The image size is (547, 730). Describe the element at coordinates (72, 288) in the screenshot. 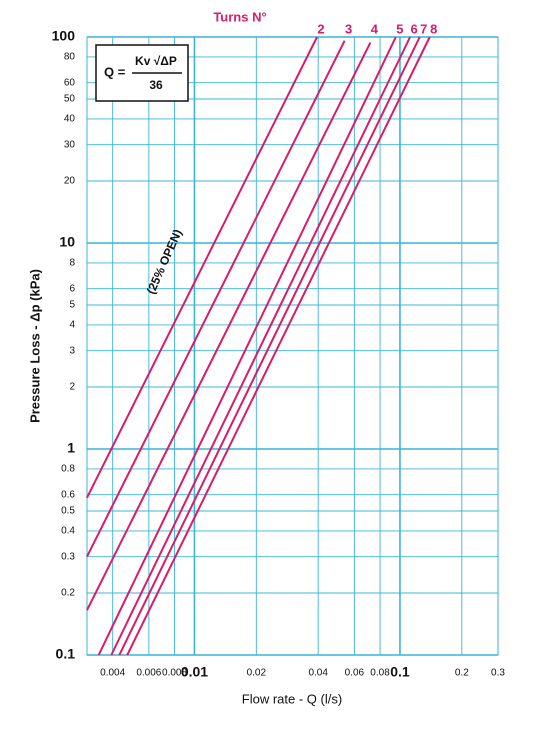

I see `y-tick-label: 6` at that location.